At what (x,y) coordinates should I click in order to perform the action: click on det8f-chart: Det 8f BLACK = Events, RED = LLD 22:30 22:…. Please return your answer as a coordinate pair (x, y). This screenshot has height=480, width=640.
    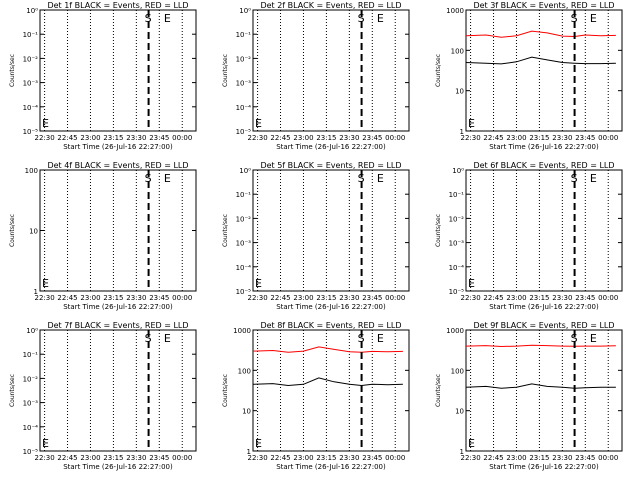
    Looking at the image, I should click on (316, 396).